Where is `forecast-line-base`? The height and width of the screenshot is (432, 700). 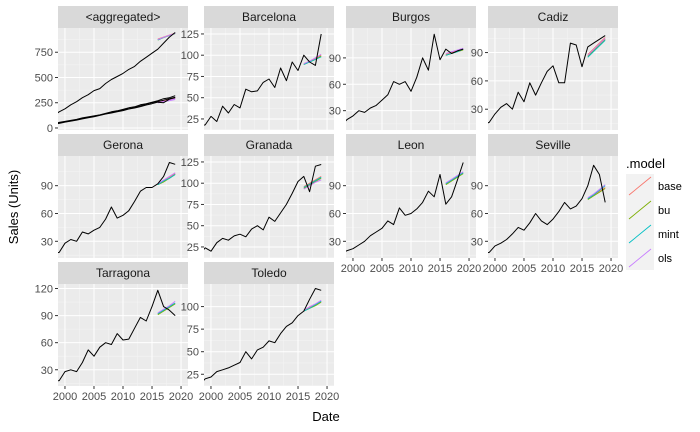 forecast-line-base is located at coordinates (596, 46).